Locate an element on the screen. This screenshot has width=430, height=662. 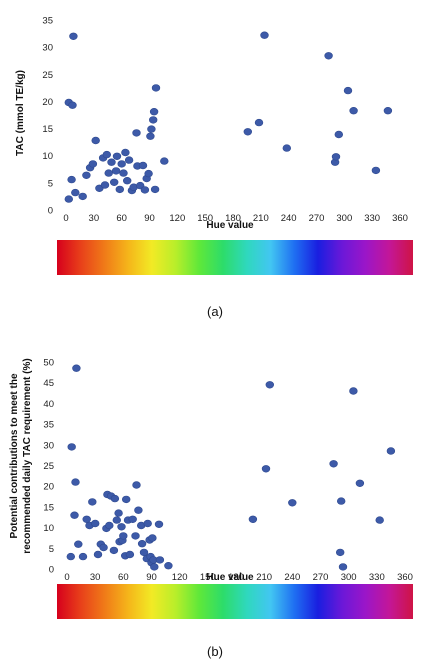
x-tick-label: 270 is located at coordinates (317, 218).